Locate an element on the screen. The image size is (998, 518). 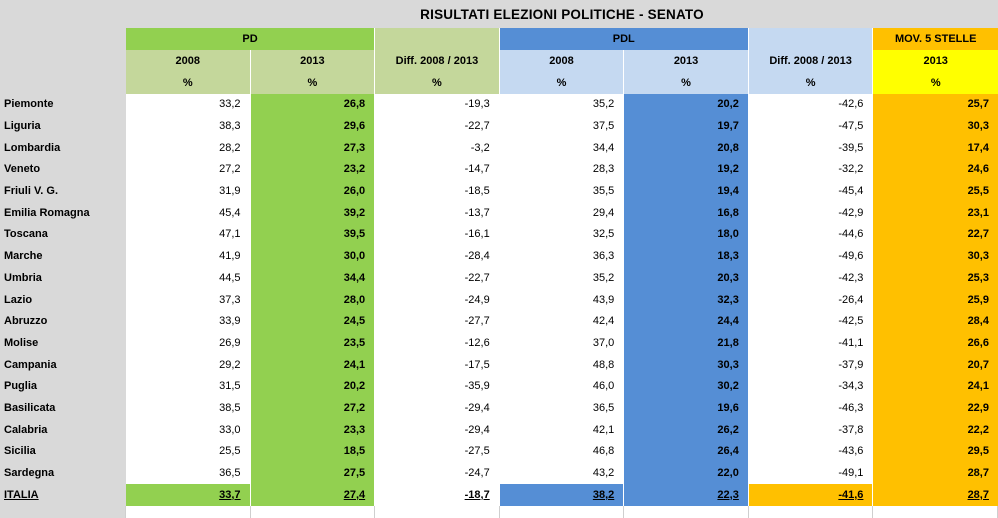
cell-pd-diff: -24,7 is located at coordinates (437, 473).